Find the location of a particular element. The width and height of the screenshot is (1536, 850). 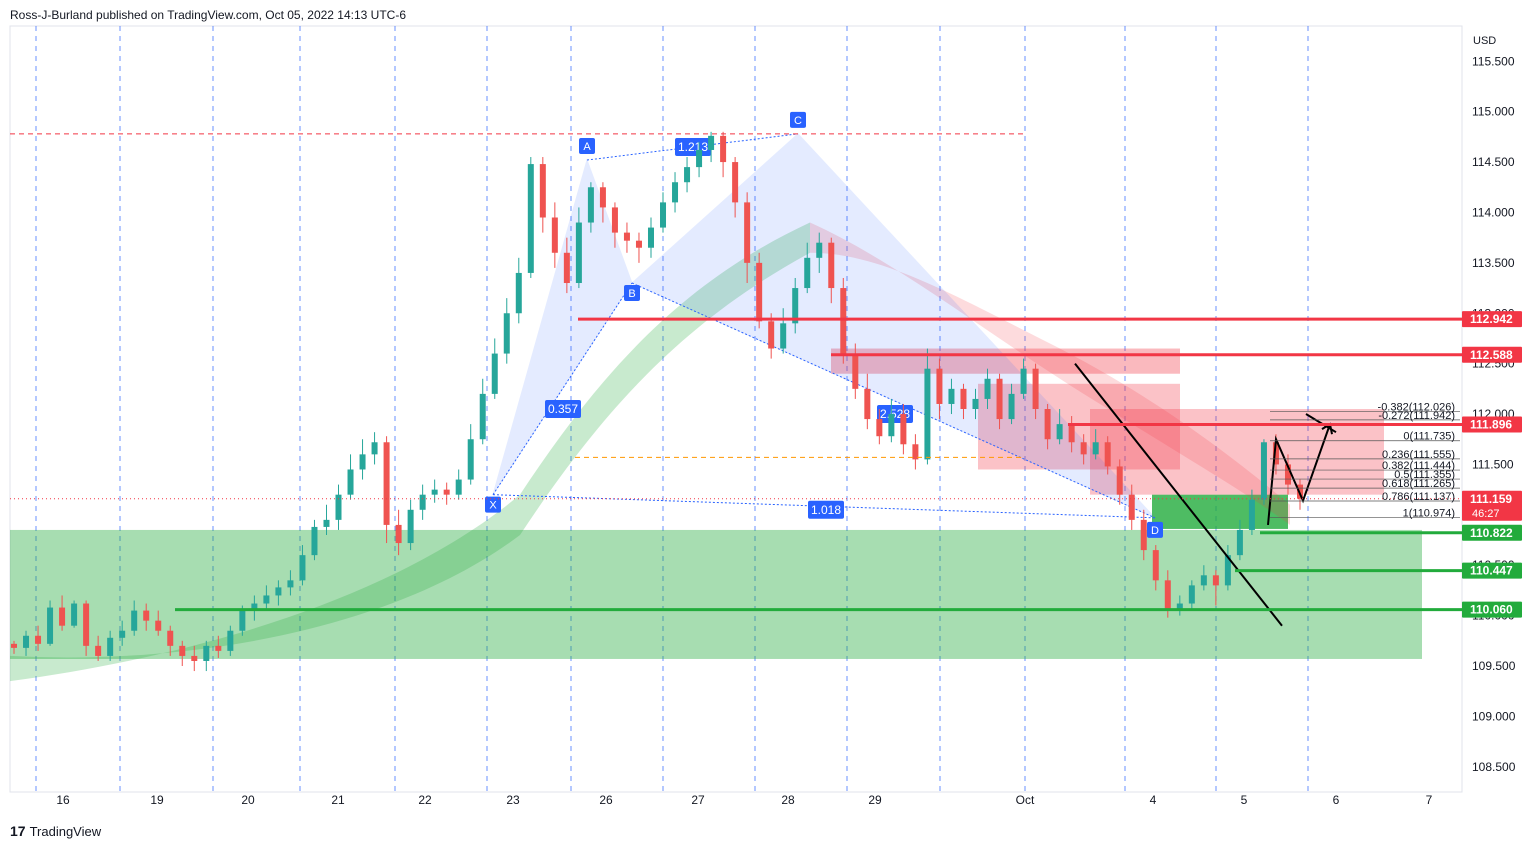

x-tick-label: 23 is located at coordinates (513, 800).